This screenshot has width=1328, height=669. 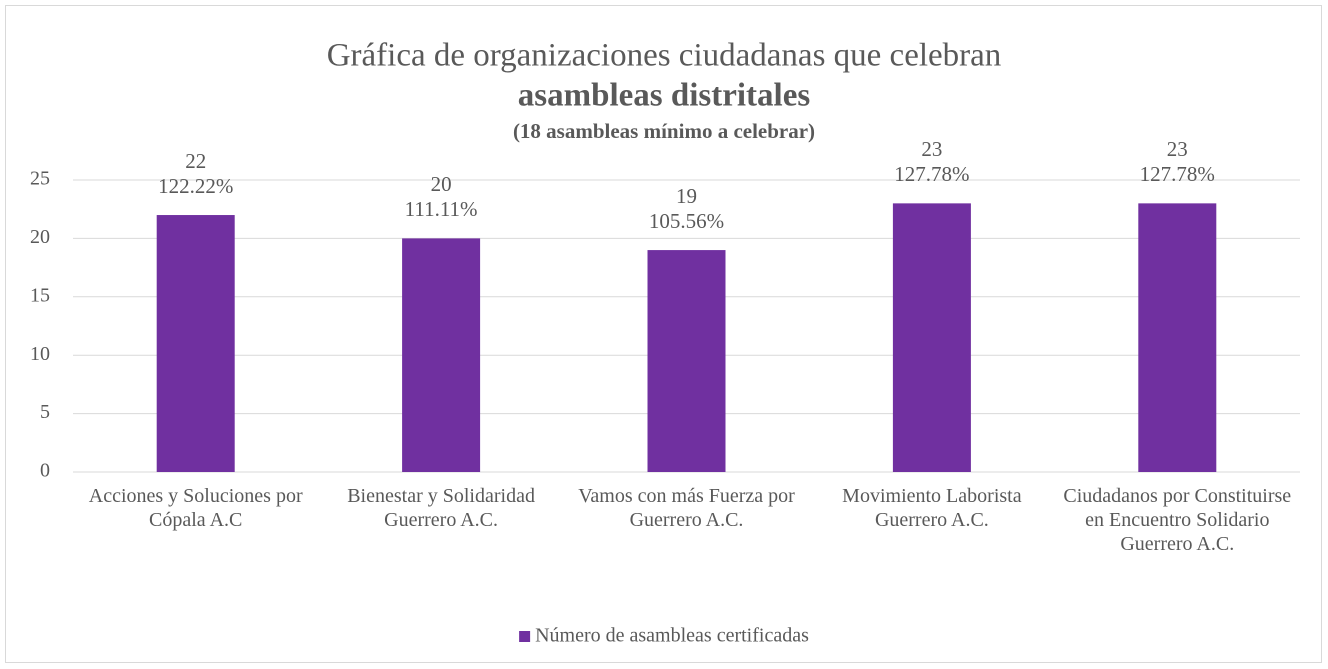 I want to click on y-tick-label: 15, so click(x=40, y=295).